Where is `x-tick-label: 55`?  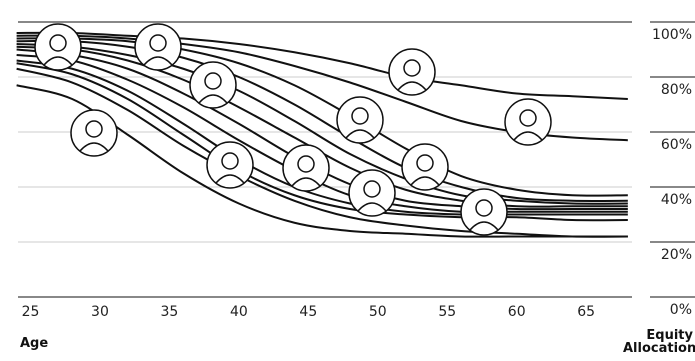
x-tick-label: 55 is located at coordinates (447, 312).